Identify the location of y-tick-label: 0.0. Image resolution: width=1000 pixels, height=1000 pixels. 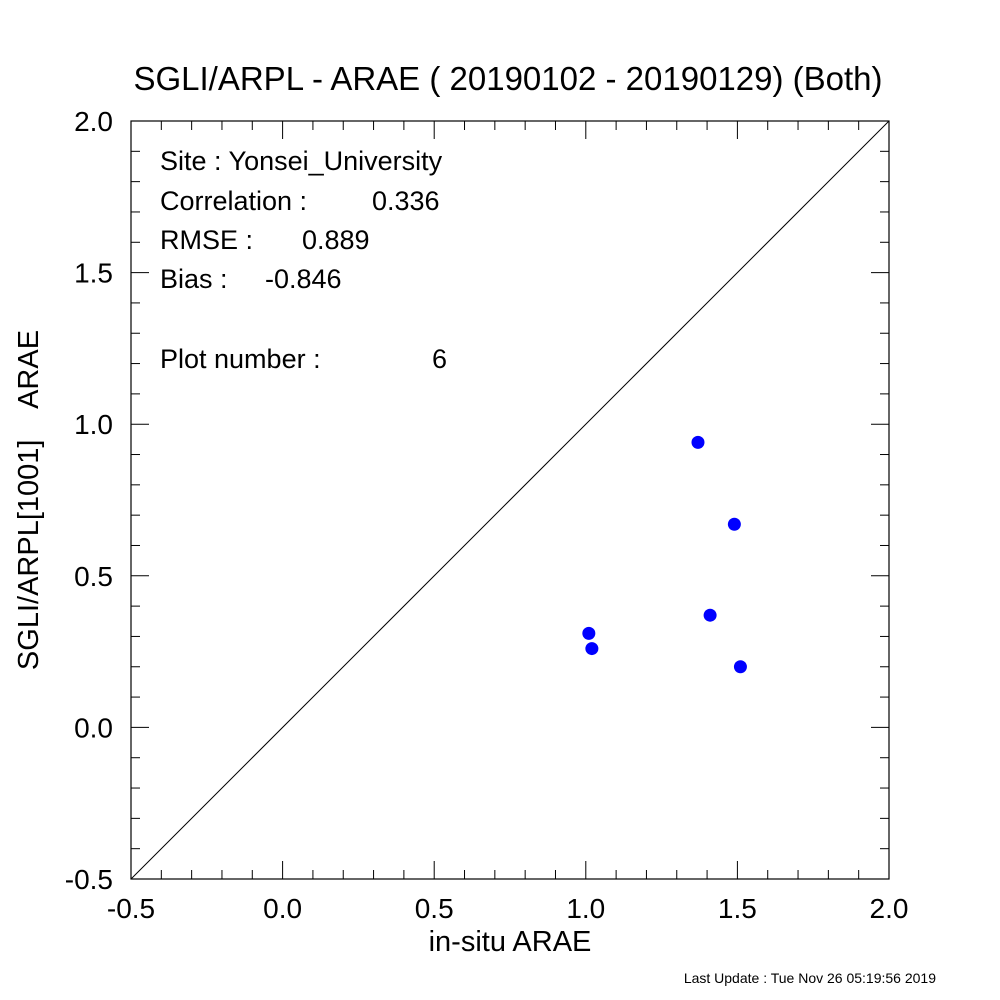
(93, 727).